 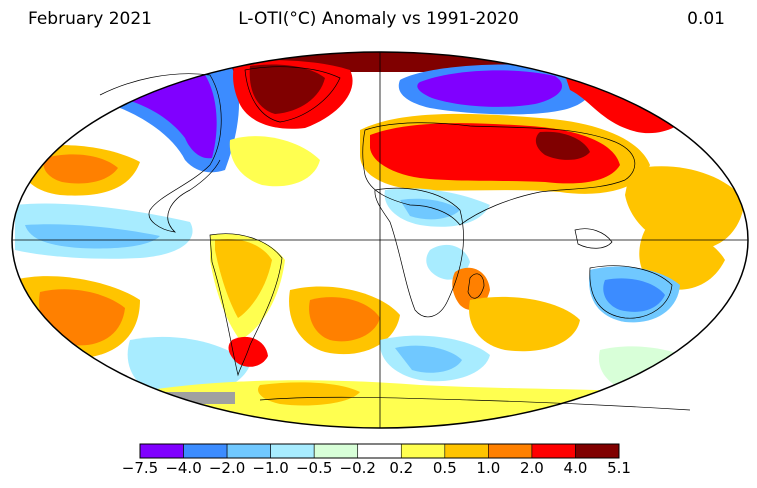 I want to click on colorbar-tick-label: 4.0, so click(x=575, y=468).